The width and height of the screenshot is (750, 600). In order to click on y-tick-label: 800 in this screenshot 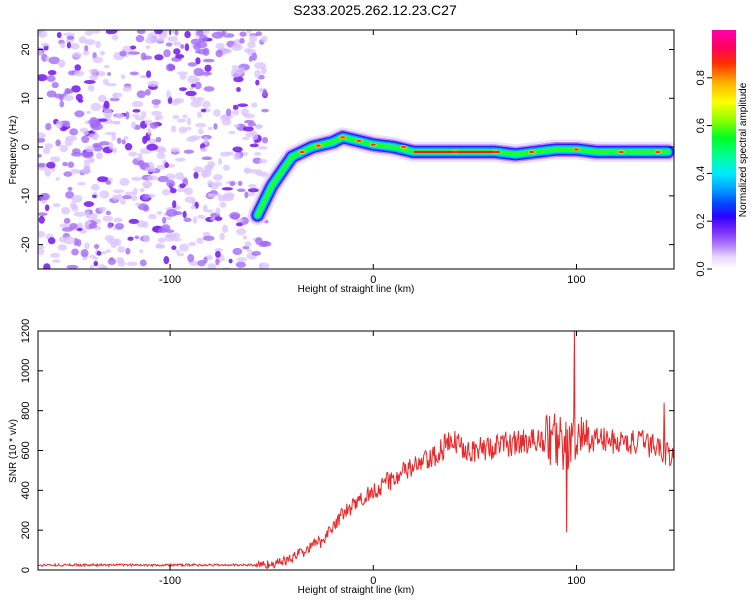, I will do `click(26, 410)`.